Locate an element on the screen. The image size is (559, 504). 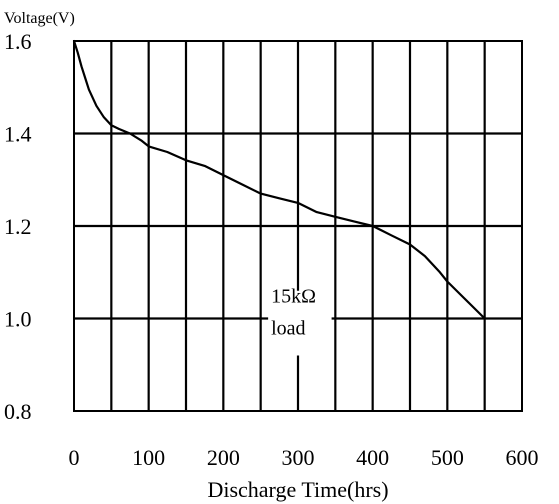
x-axis-title: Discharge Time(hrs) is located at coordinates (297, 489).